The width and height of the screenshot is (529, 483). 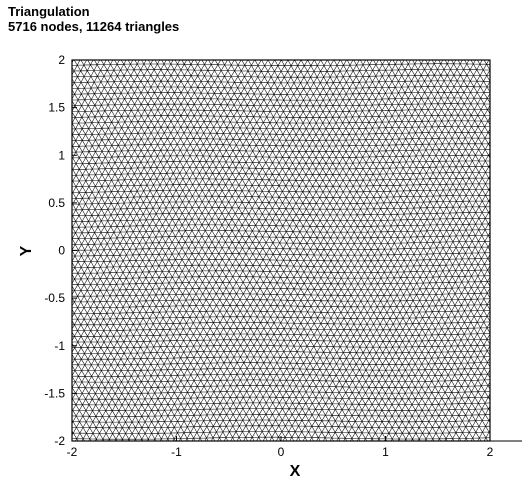 I want to click on x-tick-label: 0, so click(x=281, y=452).